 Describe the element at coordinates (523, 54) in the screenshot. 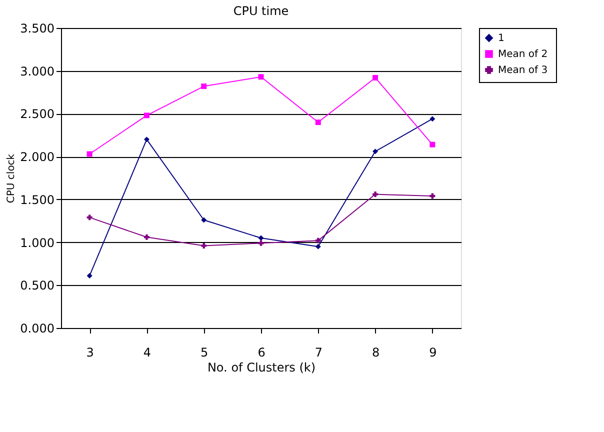

I see `legend-label: Mean of 2` at that location.